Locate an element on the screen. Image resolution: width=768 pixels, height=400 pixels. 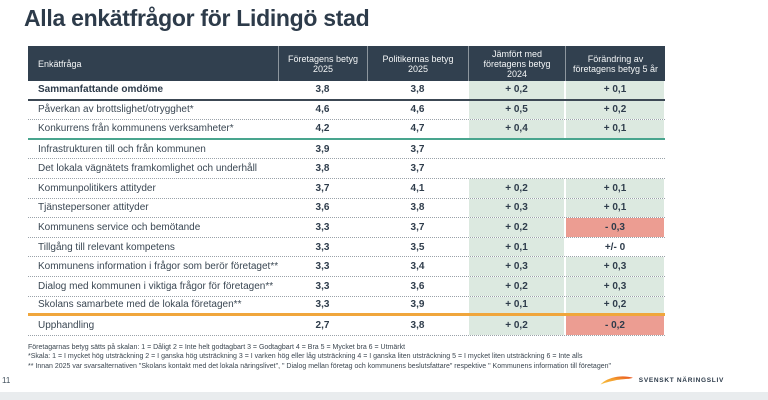
vs-2024-cell: + 0,4 is located at coordinates (516, 129).